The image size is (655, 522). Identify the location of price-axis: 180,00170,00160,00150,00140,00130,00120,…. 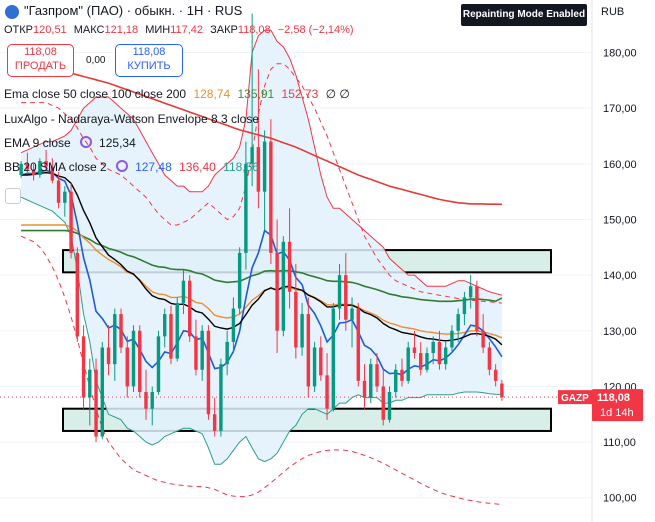
(606, 261).